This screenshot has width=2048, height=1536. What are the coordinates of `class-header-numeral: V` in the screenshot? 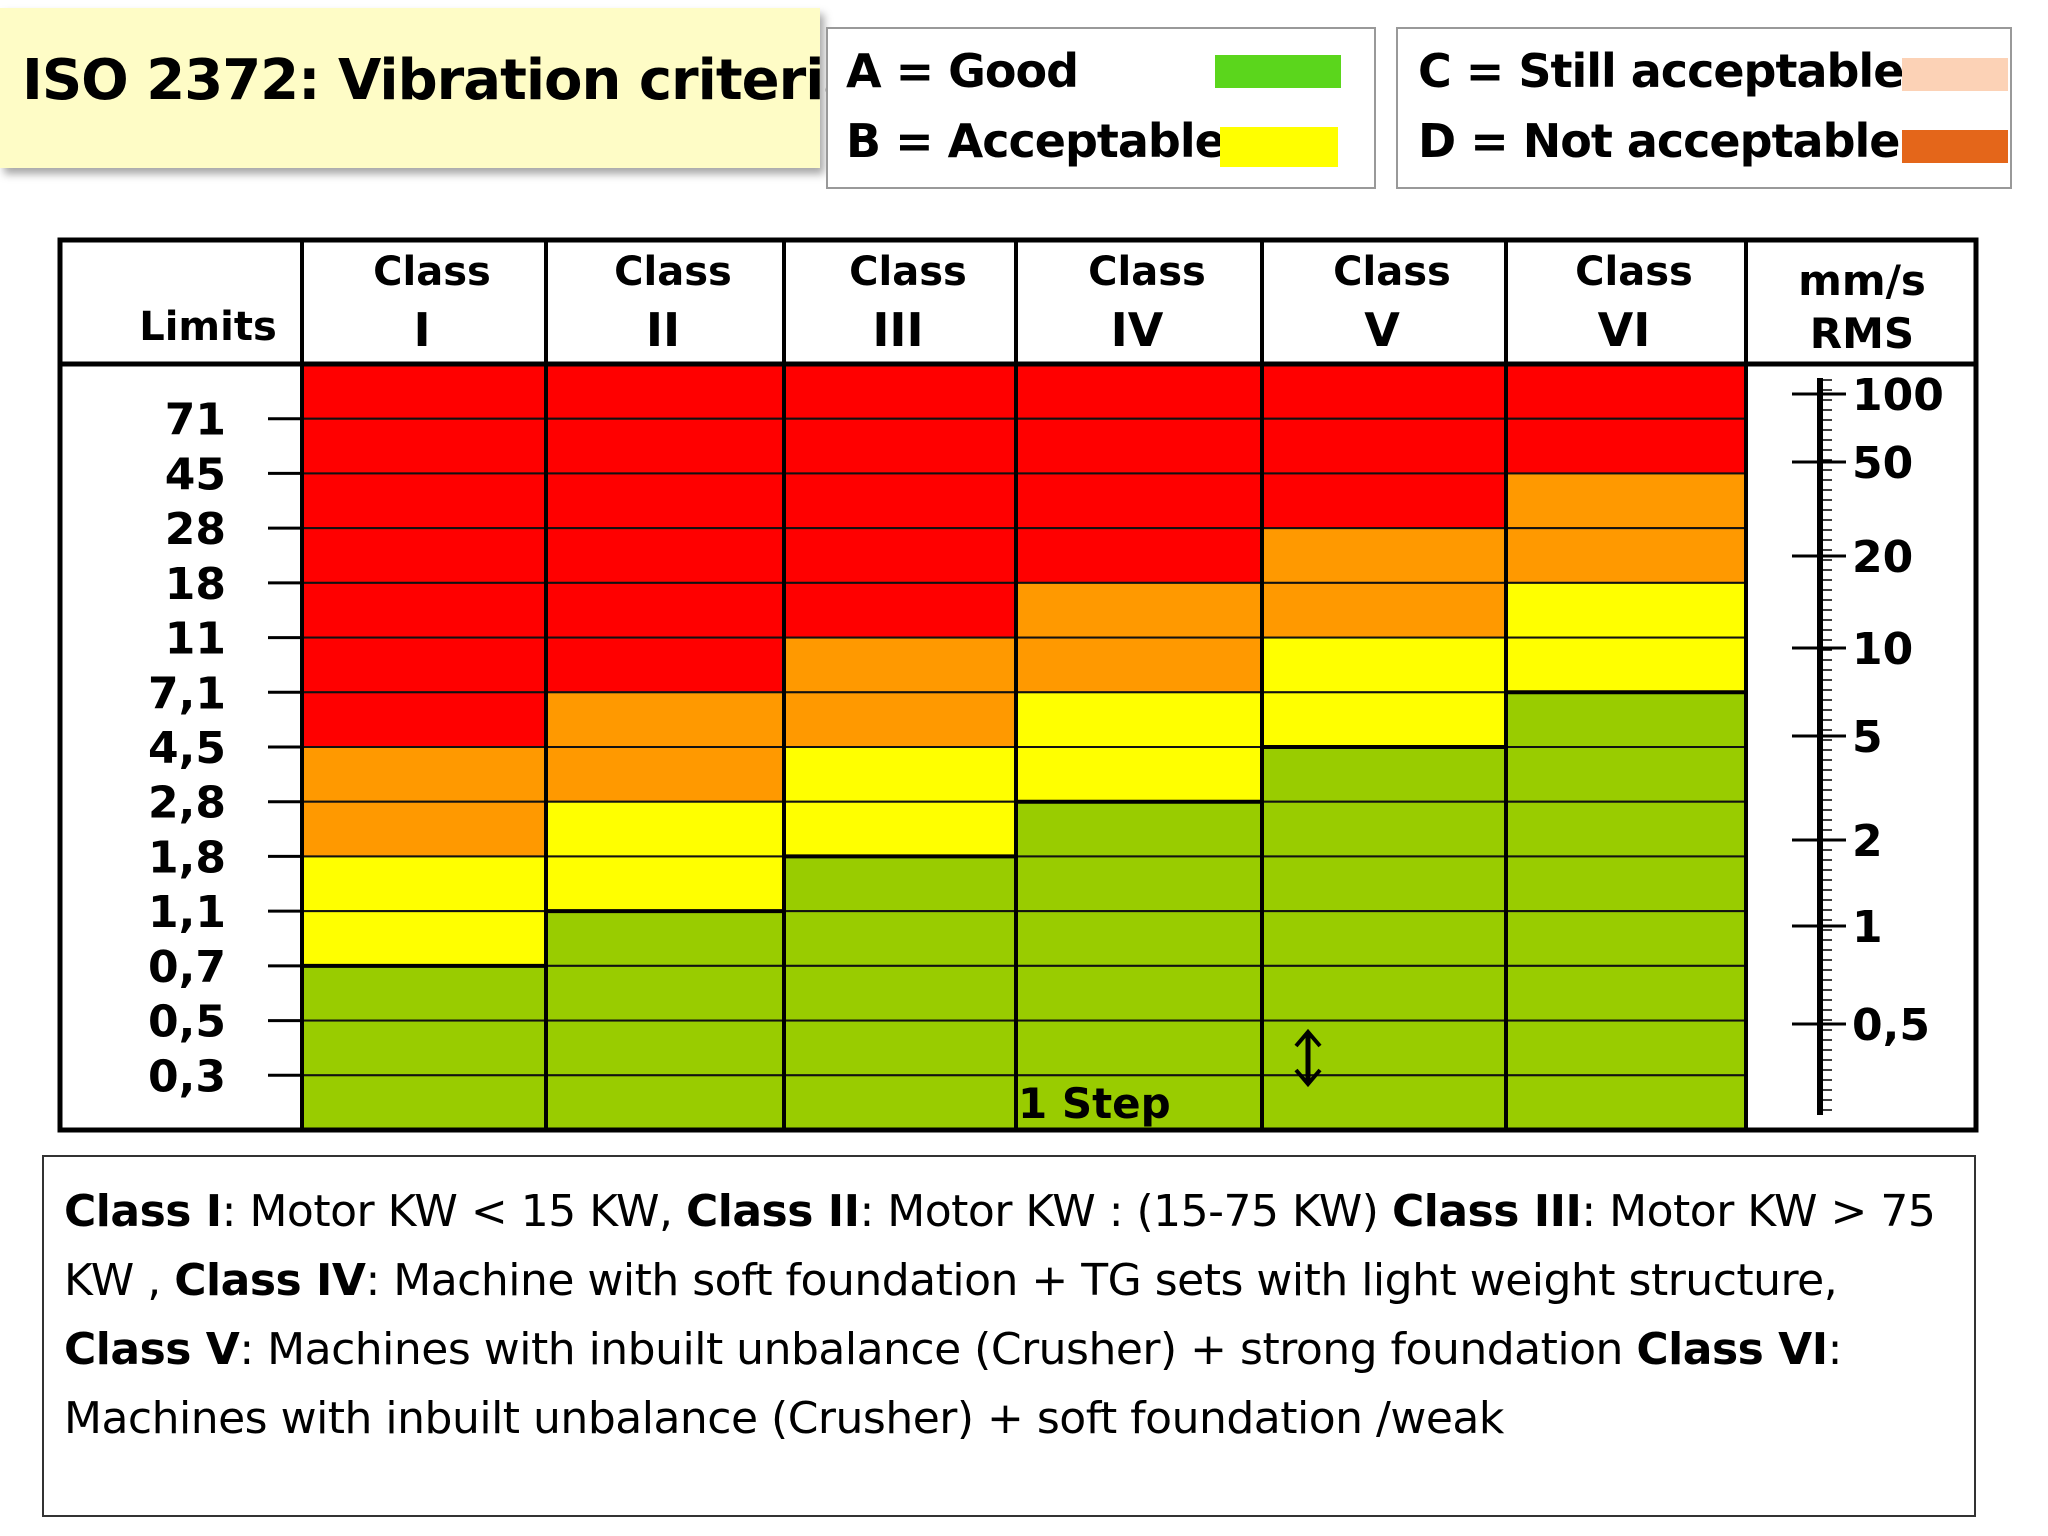 It's located at (1382, 330).